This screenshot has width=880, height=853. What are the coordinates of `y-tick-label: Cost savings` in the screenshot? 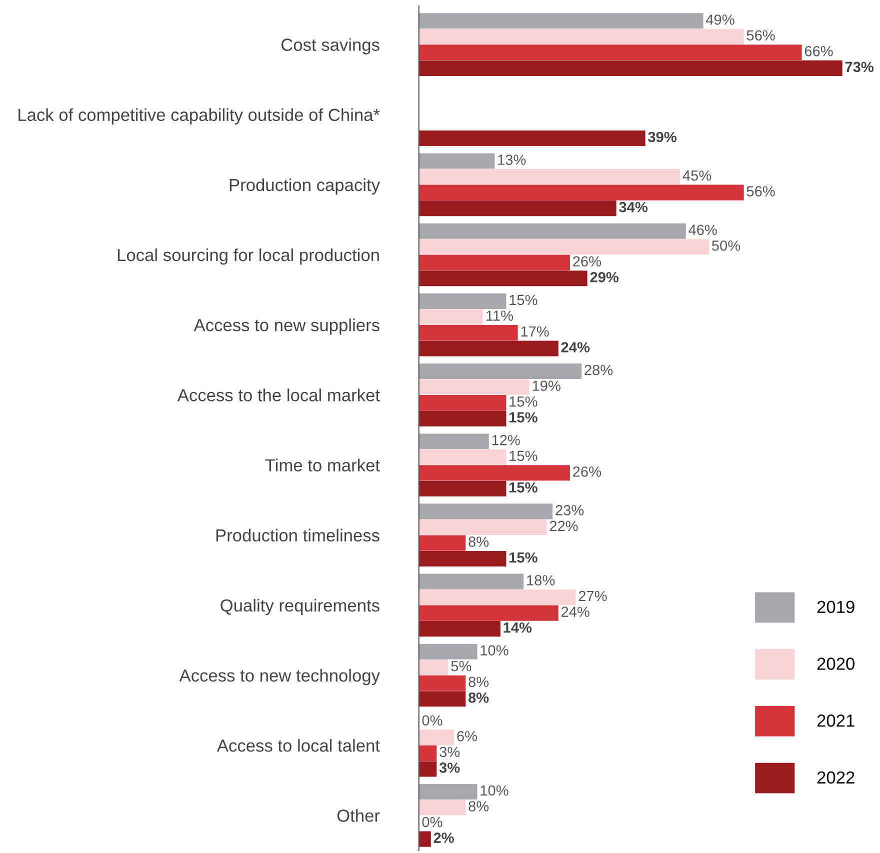 It's located at (330, 46).